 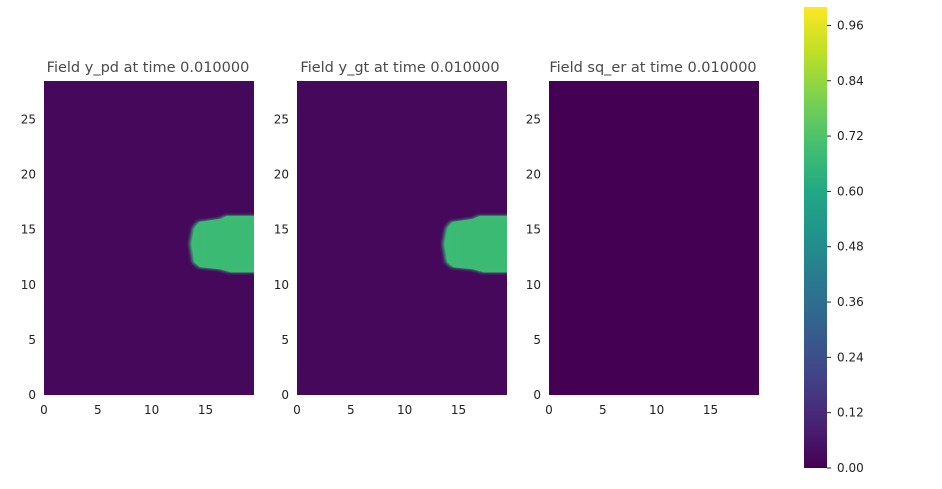 What do you see at coordinates (850, 302) in the screenshot?
I see `colorbar-tick-label: 0.36` at bounding box center [850, 302].